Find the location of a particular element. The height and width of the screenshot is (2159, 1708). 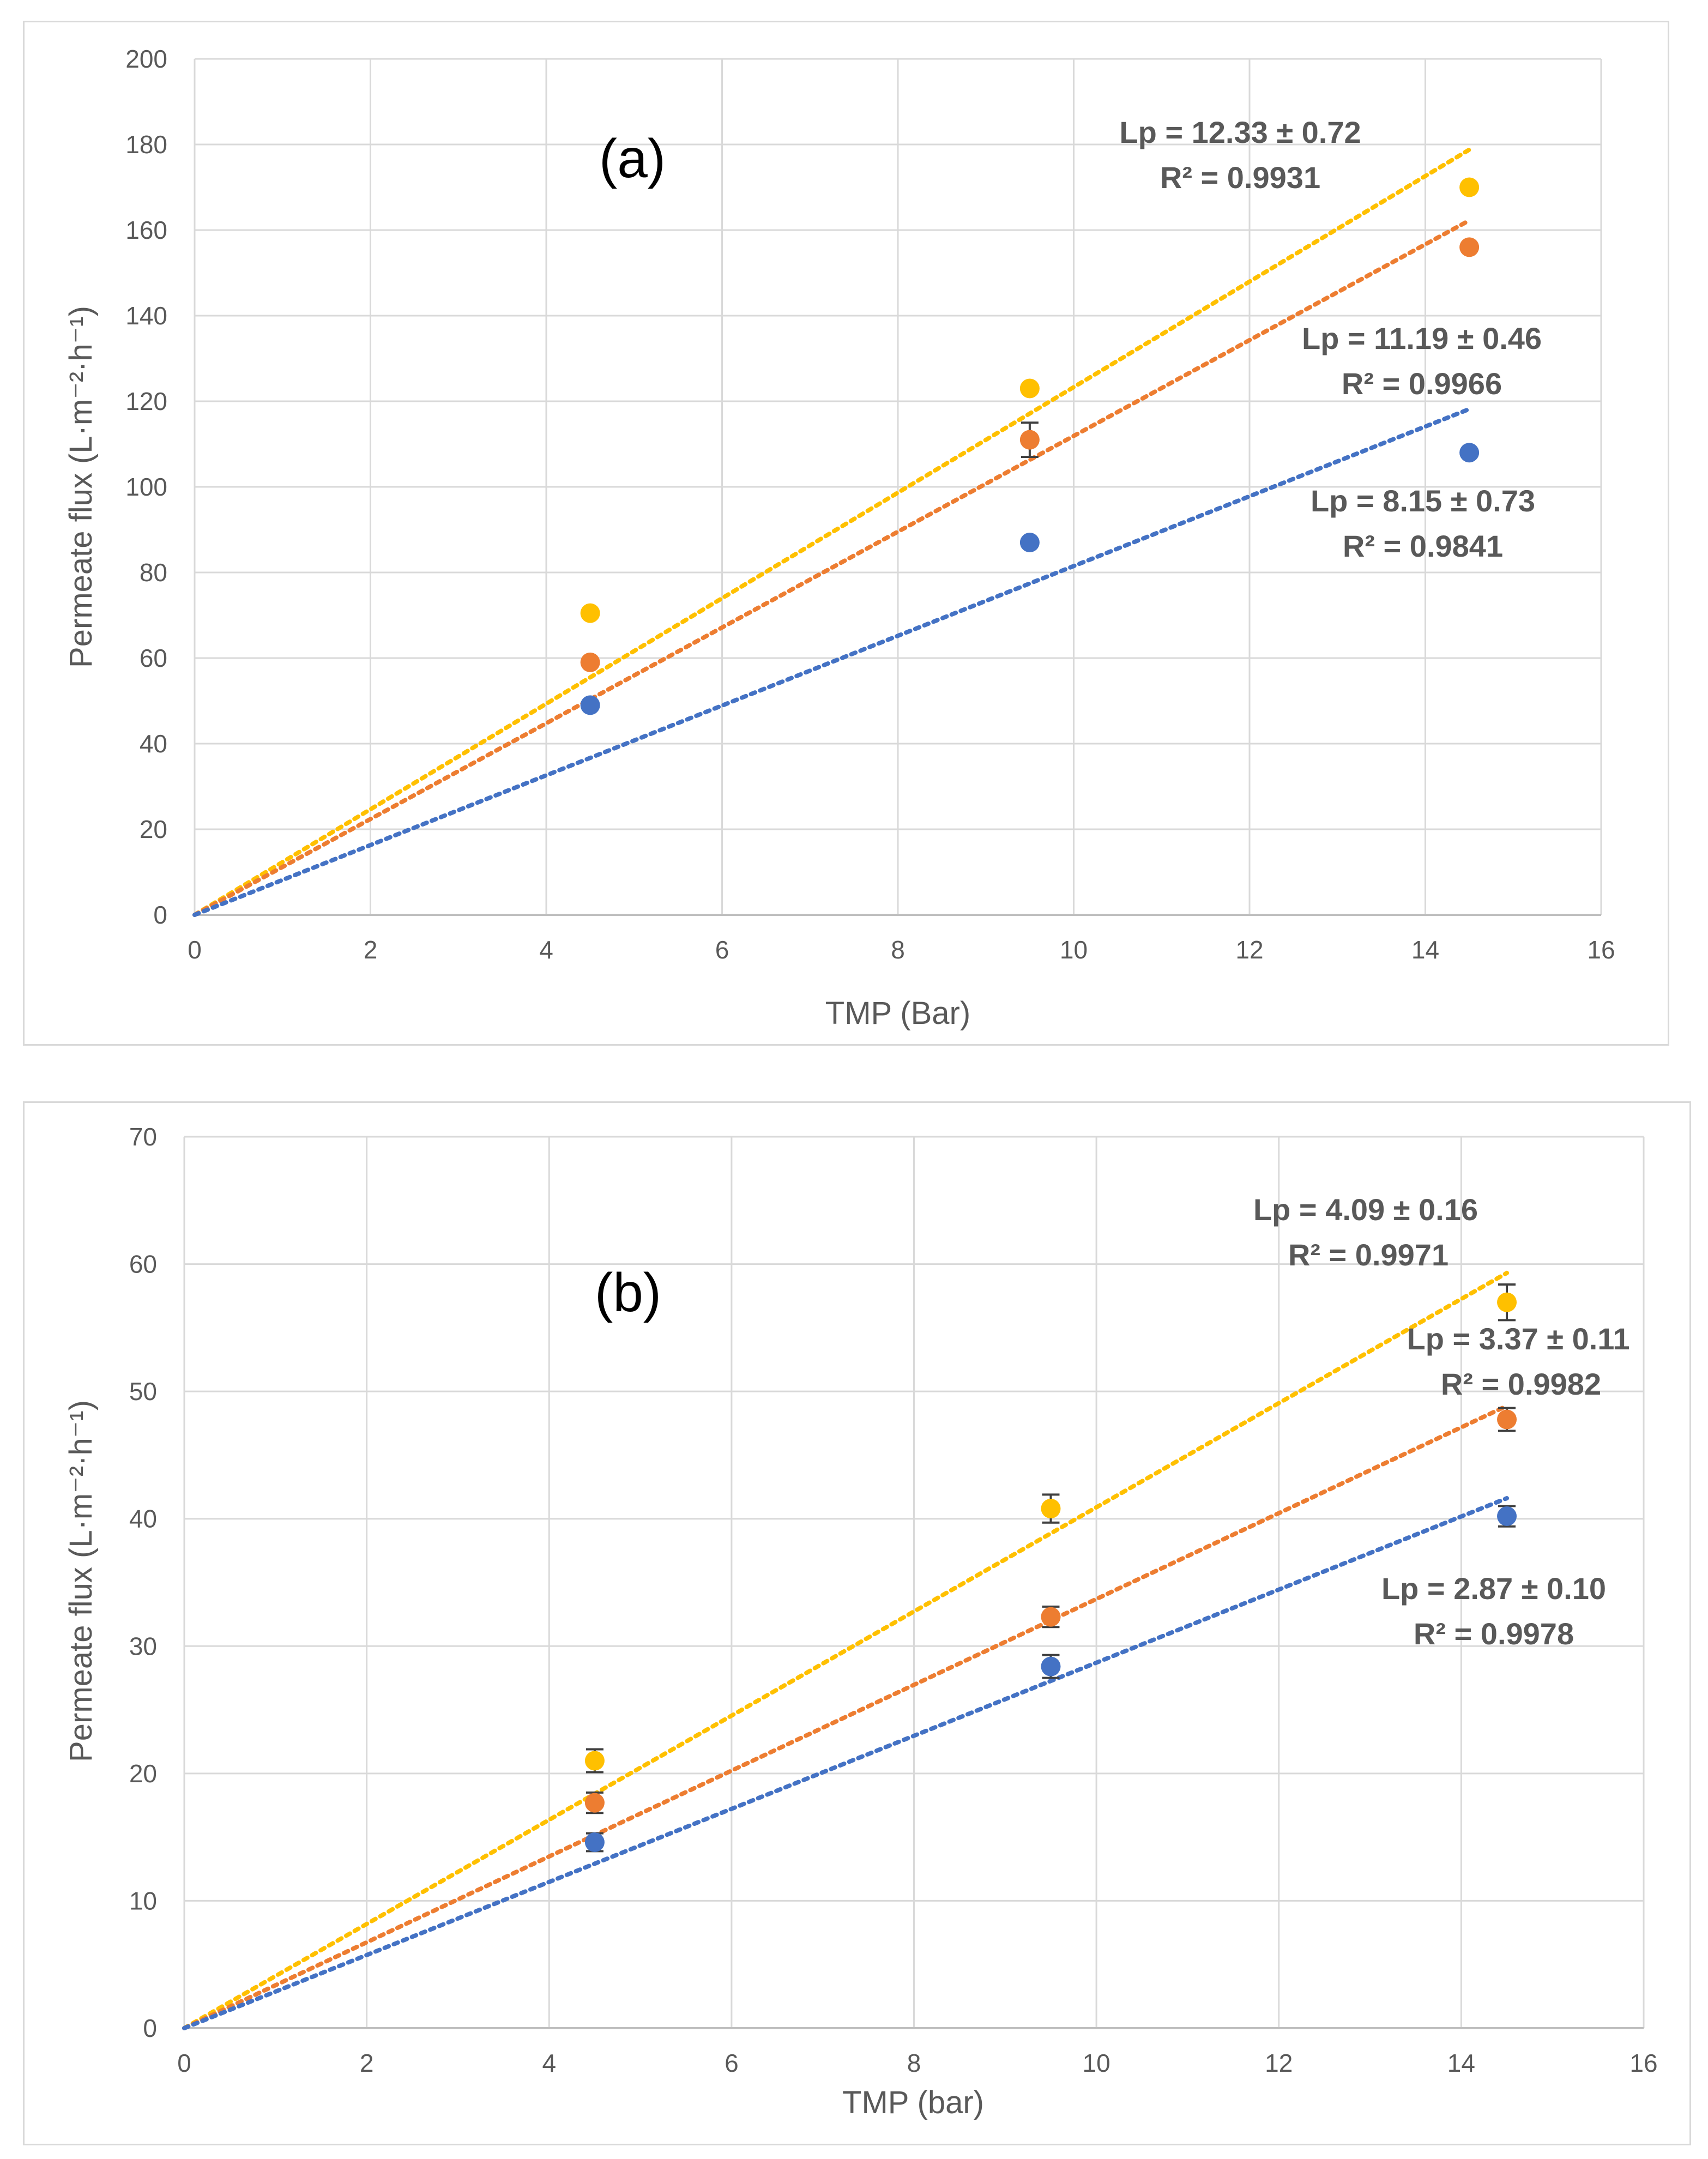

trendline-equation-blue-a: Lp = 8.15 ± 0.73 is located at coordinates (1423, 501).